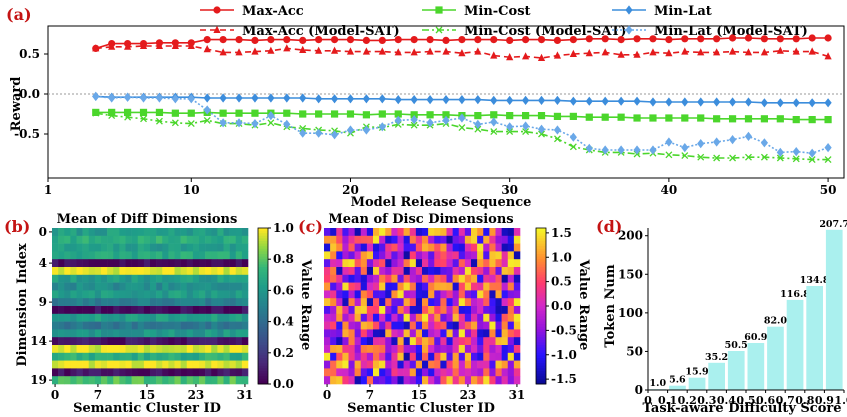  I want to click on colorbar-tick-label: 0.4, so click(283, 322).